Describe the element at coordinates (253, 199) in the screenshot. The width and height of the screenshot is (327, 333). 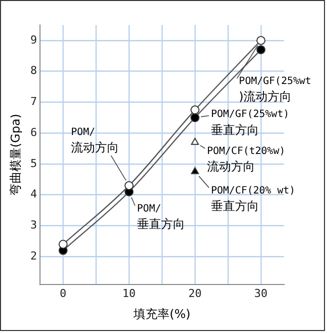
I see `annotation: POM/CF(20% wt) 垂直方向` at that location.